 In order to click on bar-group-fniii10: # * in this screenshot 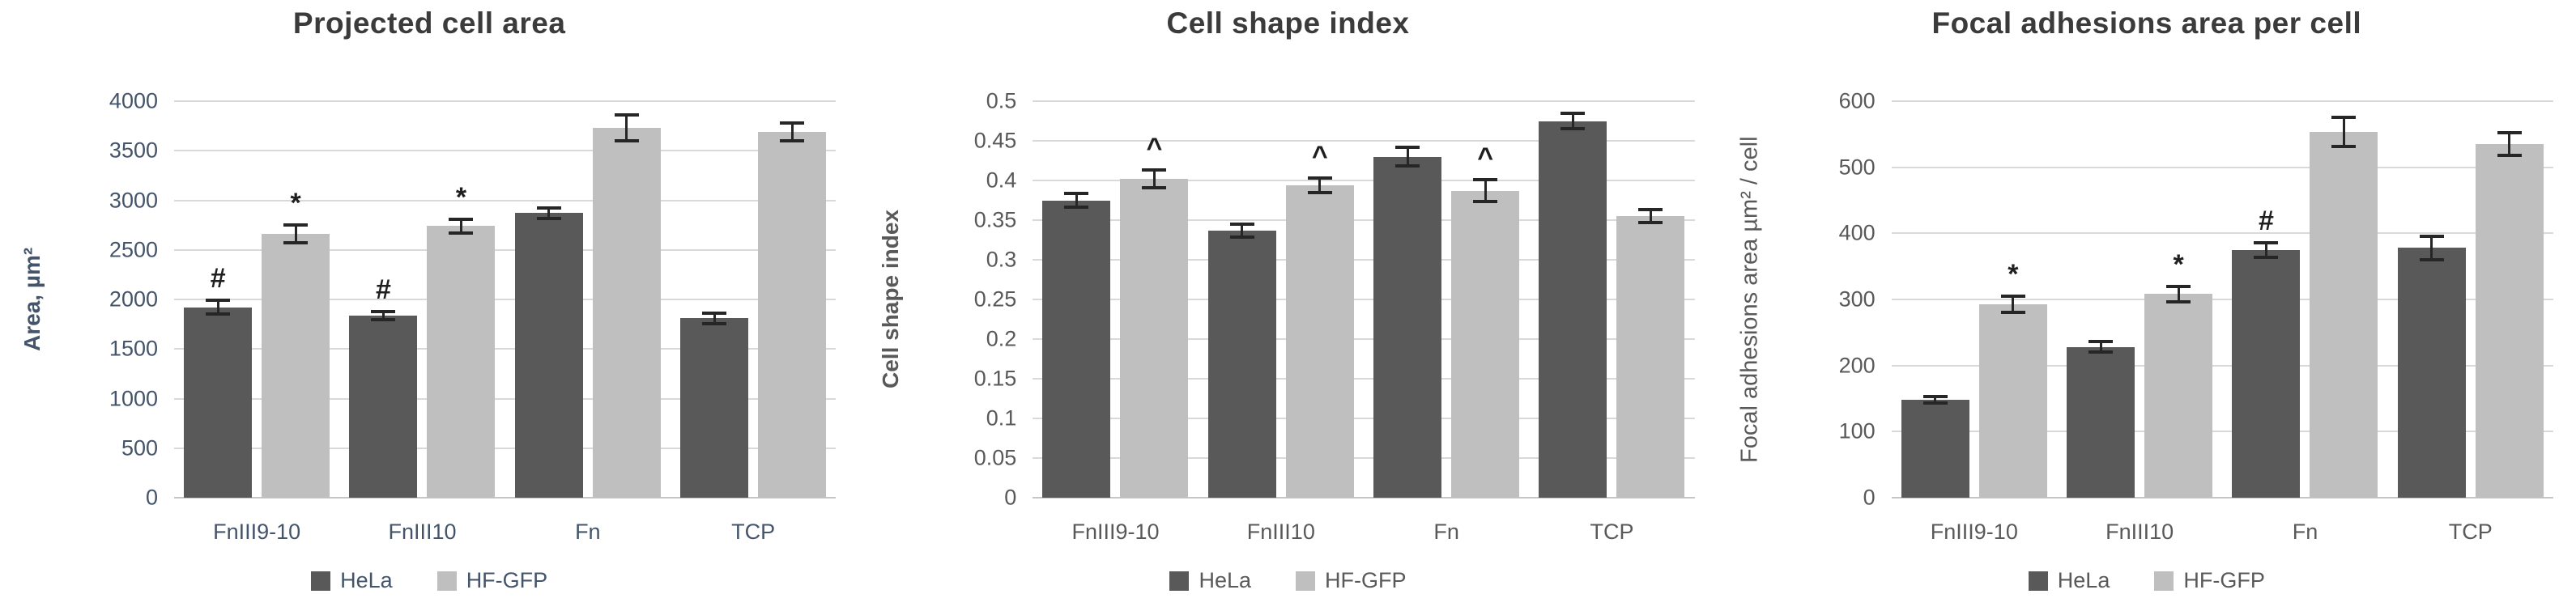, I will do `click(422, 299)`.